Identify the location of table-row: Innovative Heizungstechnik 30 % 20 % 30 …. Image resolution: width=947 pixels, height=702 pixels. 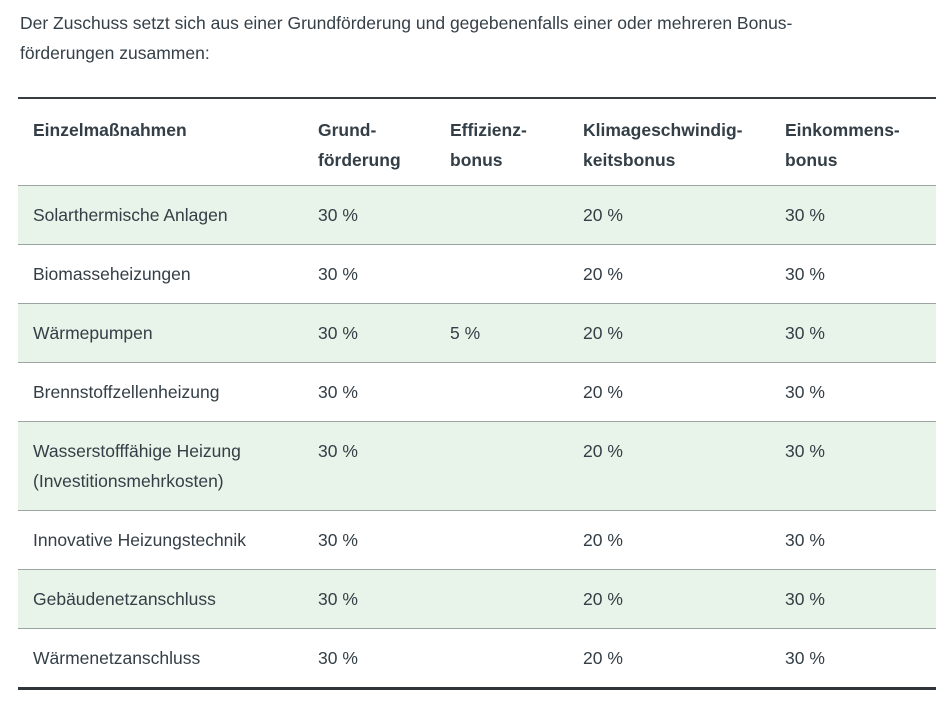
(477, 540).